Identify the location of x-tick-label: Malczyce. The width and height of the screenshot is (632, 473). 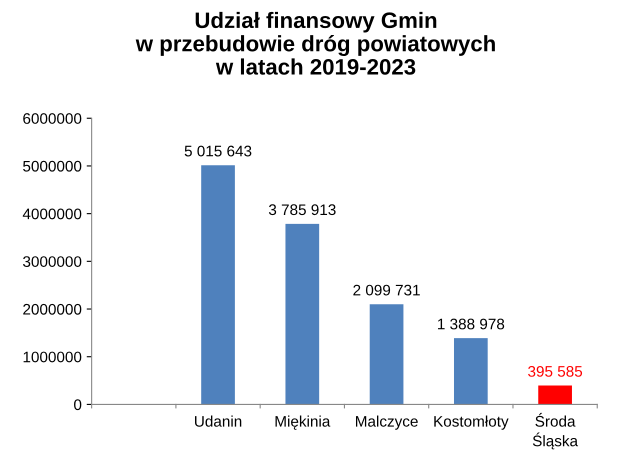
(387, 423).